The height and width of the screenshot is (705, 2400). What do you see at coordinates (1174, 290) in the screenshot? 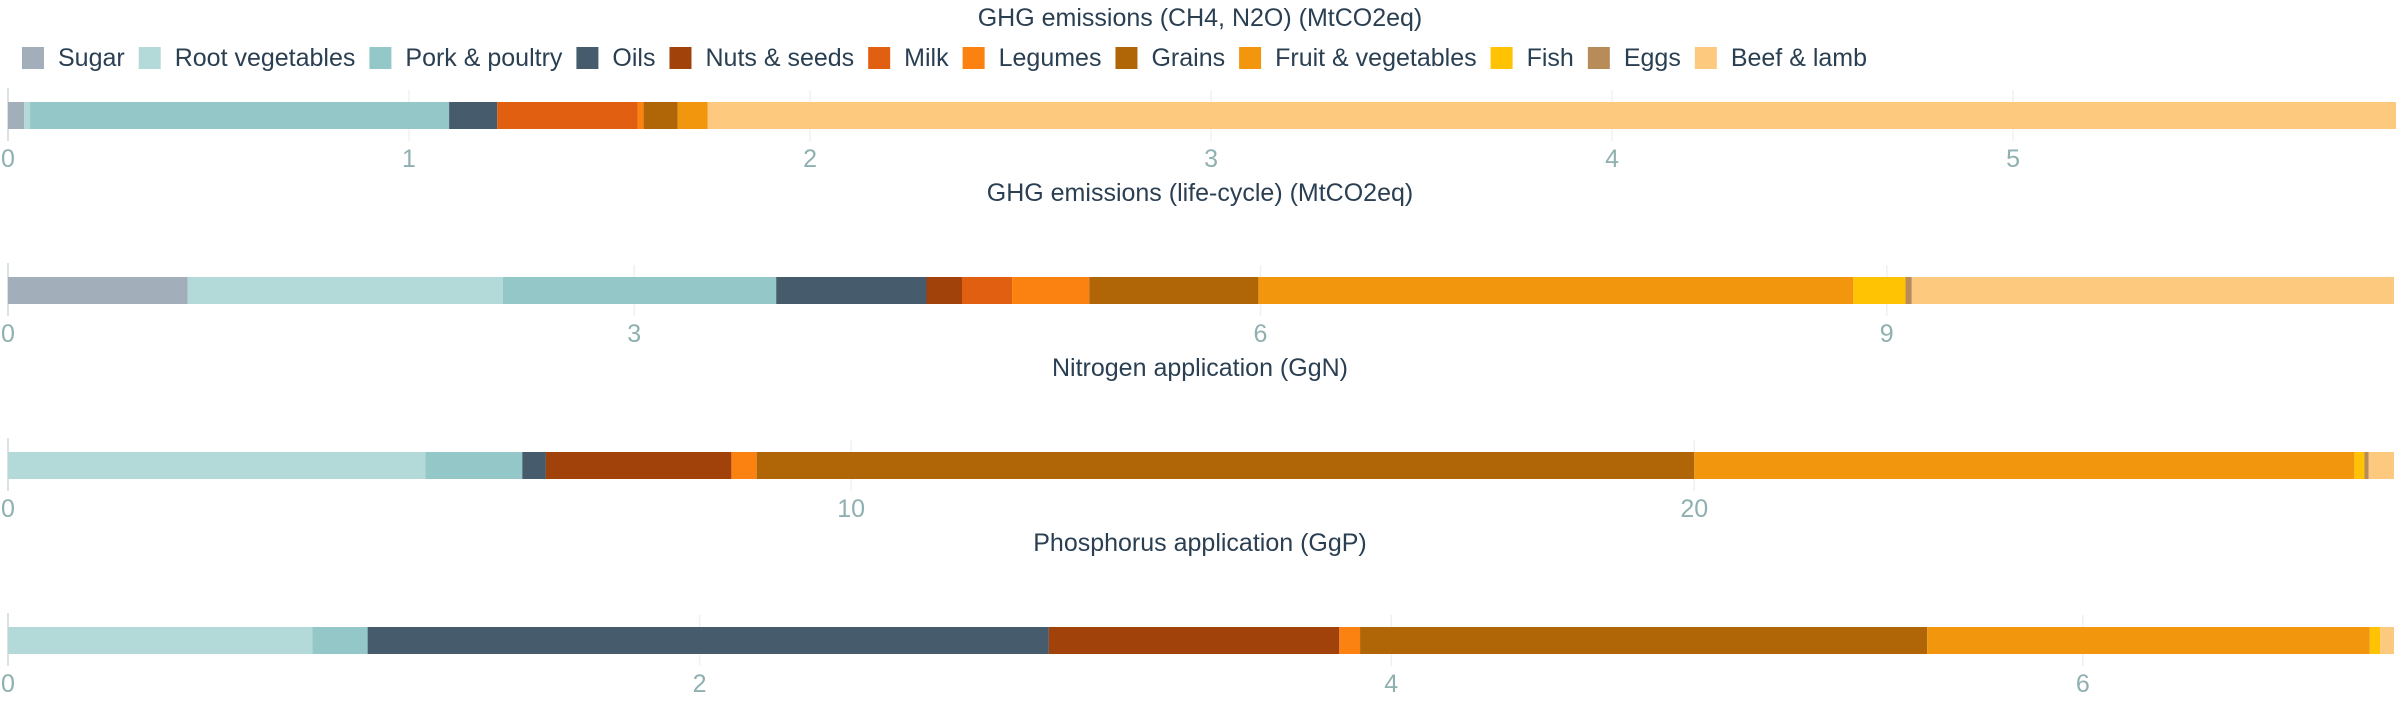
I see `chart-2-bar-grains: Grains: 0.81` at bounding box center [1174, 290].